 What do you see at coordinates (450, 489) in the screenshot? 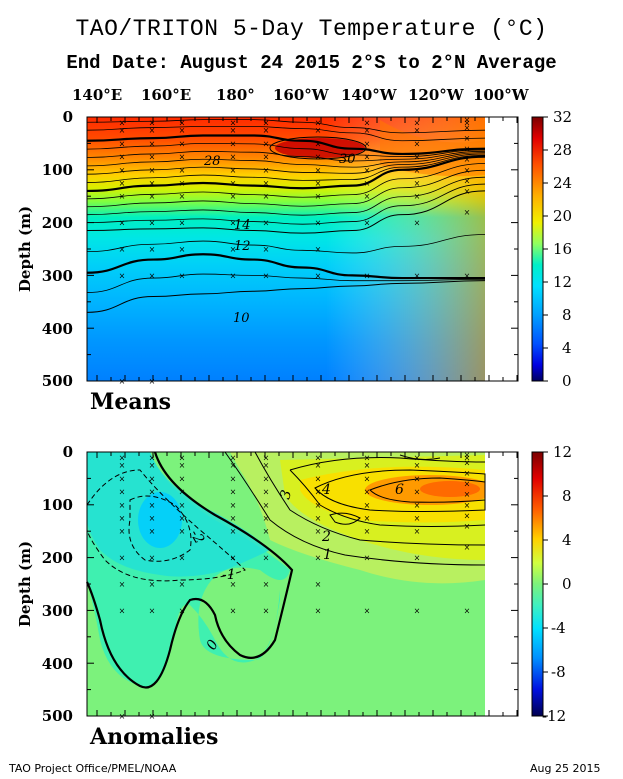
I see `anomalies-hottest-core` at bounding box center [450, 489].